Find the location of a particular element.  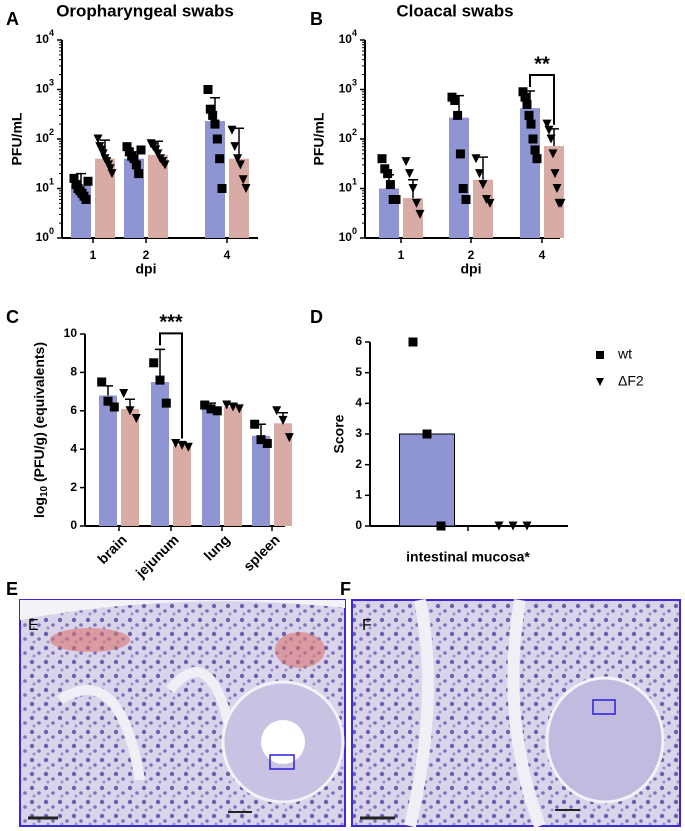

y-tick-label: 6 is located at coordinates (73, 410).